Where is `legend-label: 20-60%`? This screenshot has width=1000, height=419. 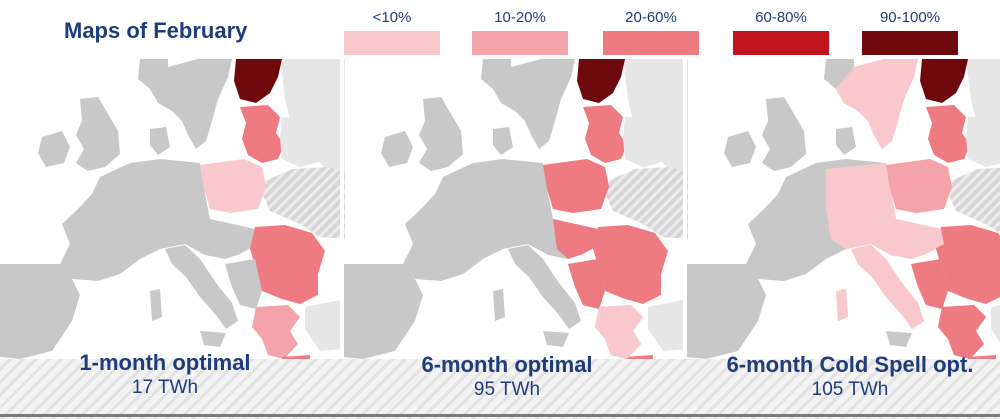
legend-label: 20-60% is located at coordinates (651, 17).